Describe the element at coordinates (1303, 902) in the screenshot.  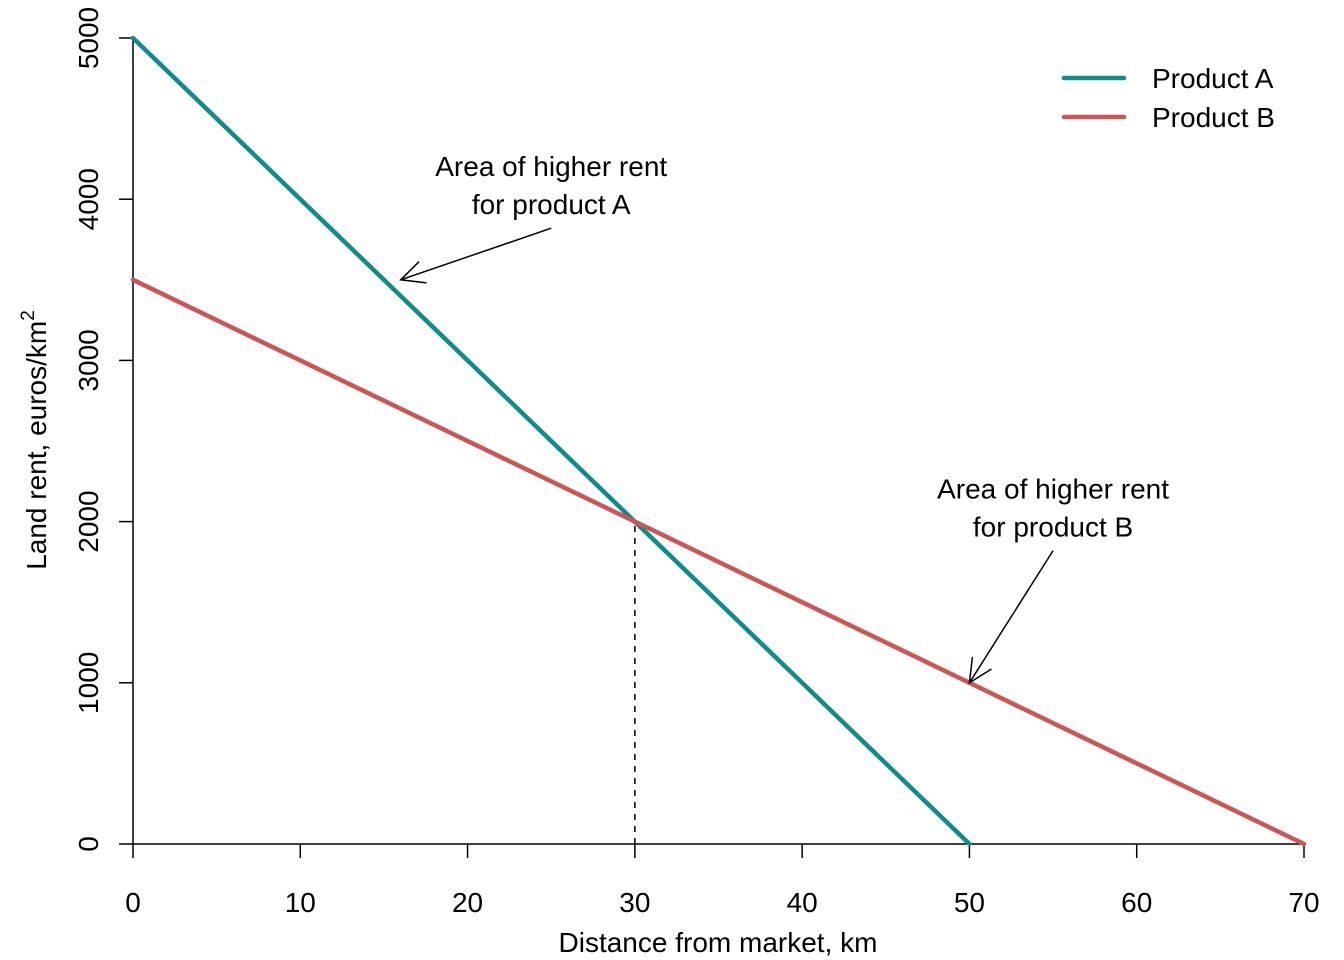
I see `x-tick-label: 70` at that location.